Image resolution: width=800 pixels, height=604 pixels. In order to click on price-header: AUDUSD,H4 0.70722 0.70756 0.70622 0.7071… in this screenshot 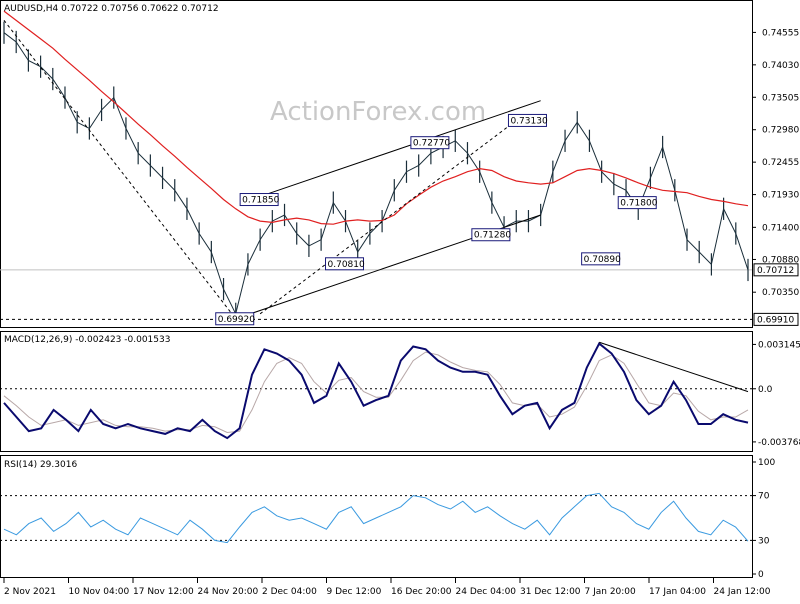, I will do `click(111, 9)`.